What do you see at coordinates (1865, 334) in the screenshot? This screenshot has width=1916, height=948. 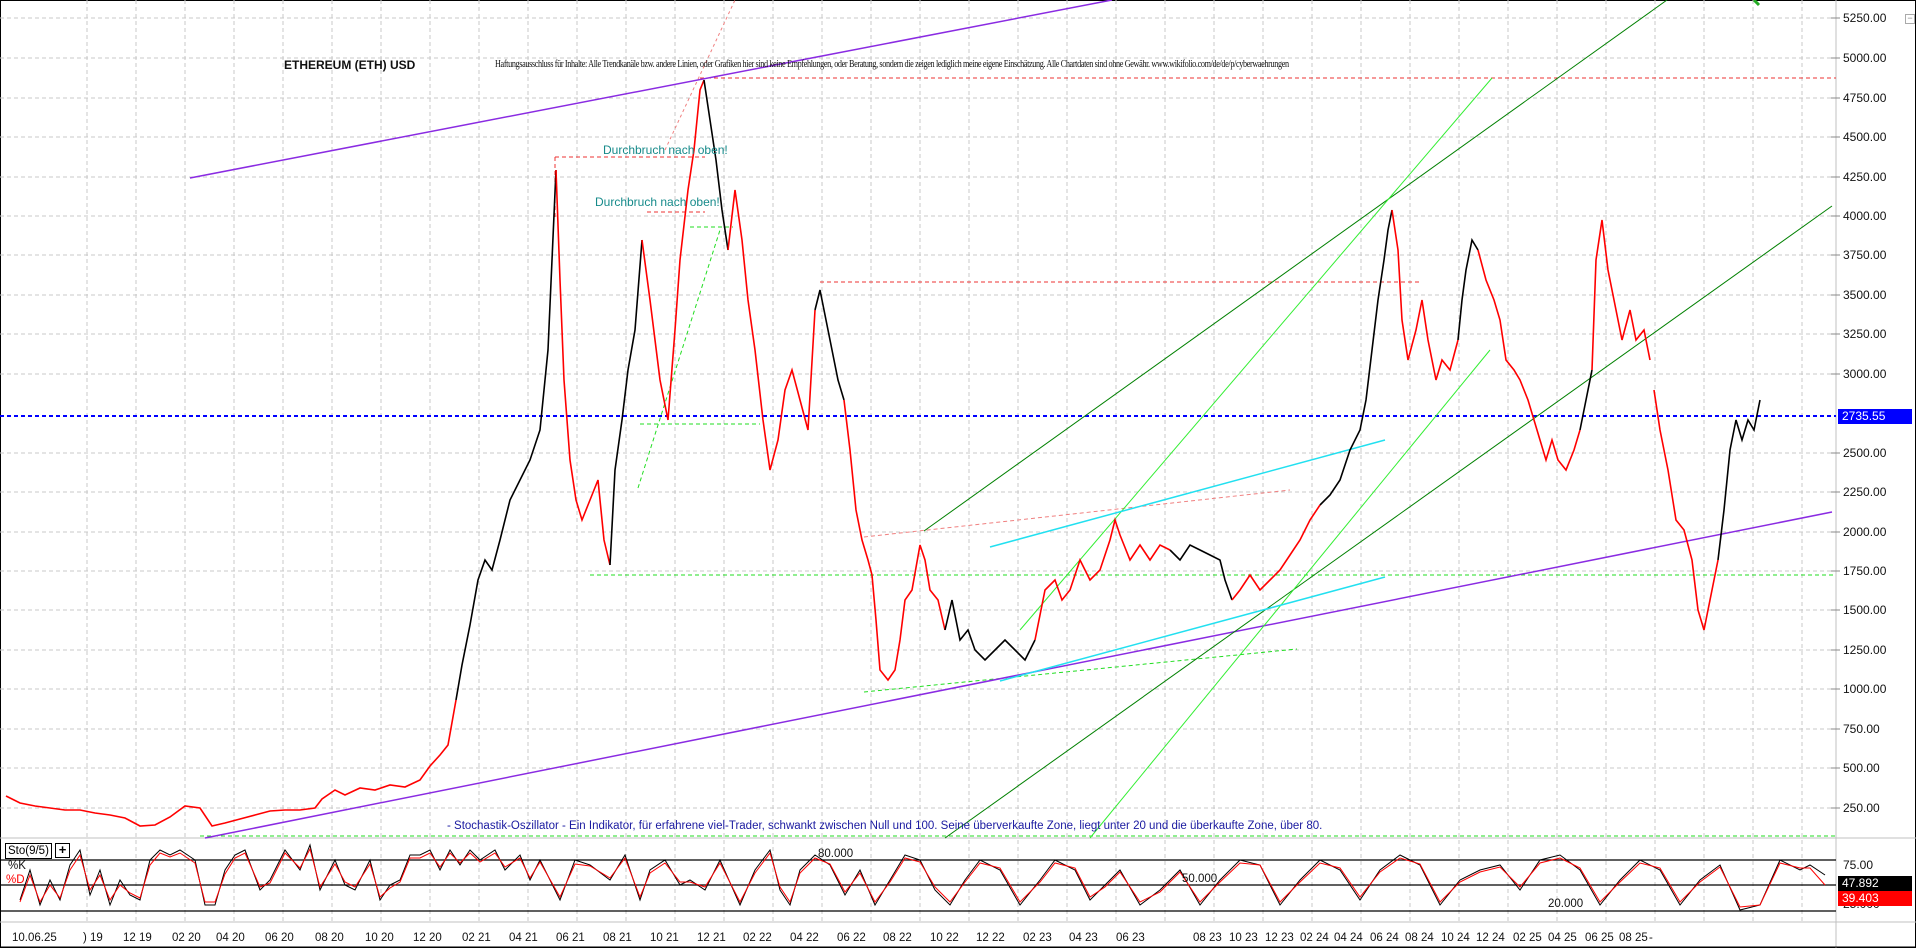 I see `price-tick: 3250.00` at bounding box center [1865, 334].